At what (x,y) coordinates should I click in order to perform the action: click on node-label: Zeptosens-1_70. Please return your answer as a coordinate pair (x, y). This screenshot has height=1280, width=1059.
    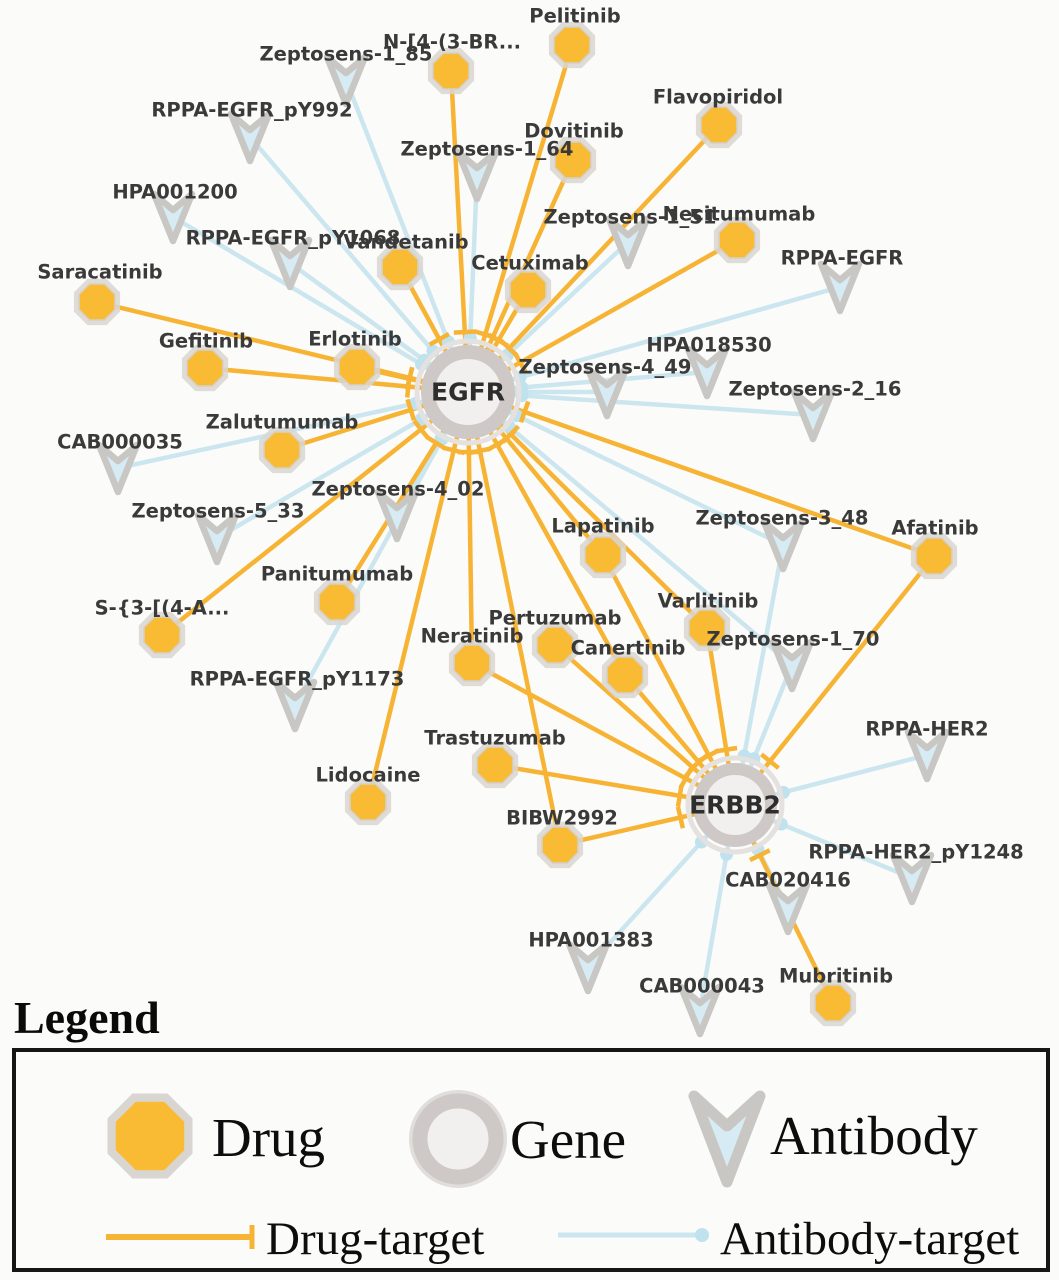
    Looking at the image, I should click on (793, 639).